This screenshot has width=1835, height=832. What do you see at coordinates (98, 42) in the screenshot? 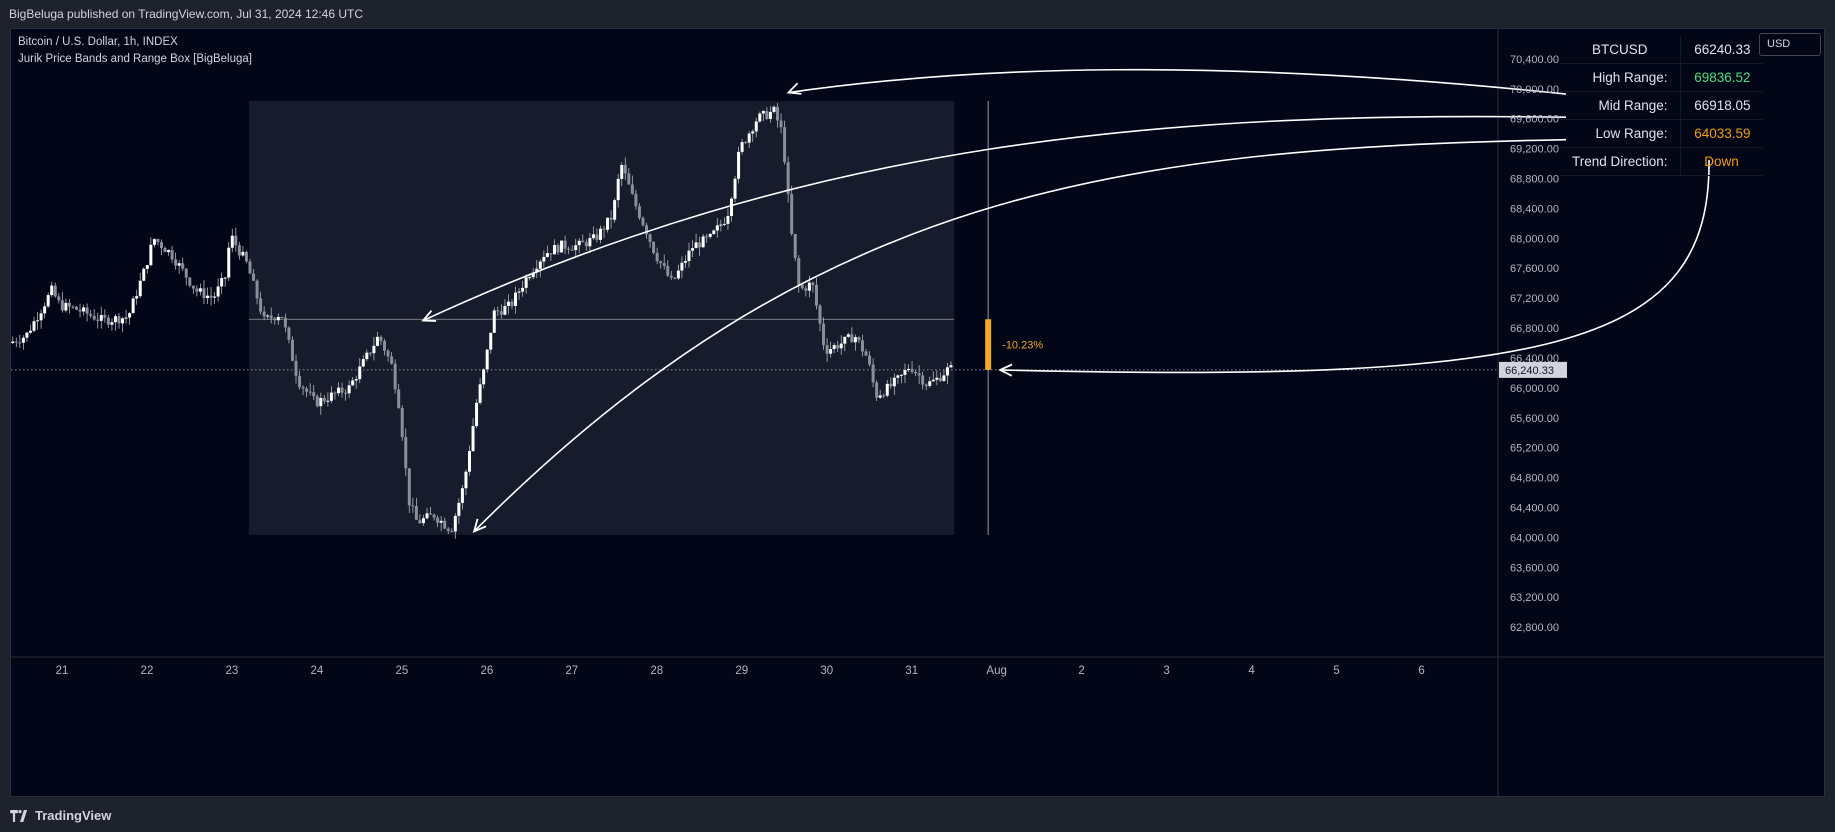
I see `symbol-legend: Bitcoin / U.S. Dollar, 1h, INDEX` at bounding box center [98, 42].